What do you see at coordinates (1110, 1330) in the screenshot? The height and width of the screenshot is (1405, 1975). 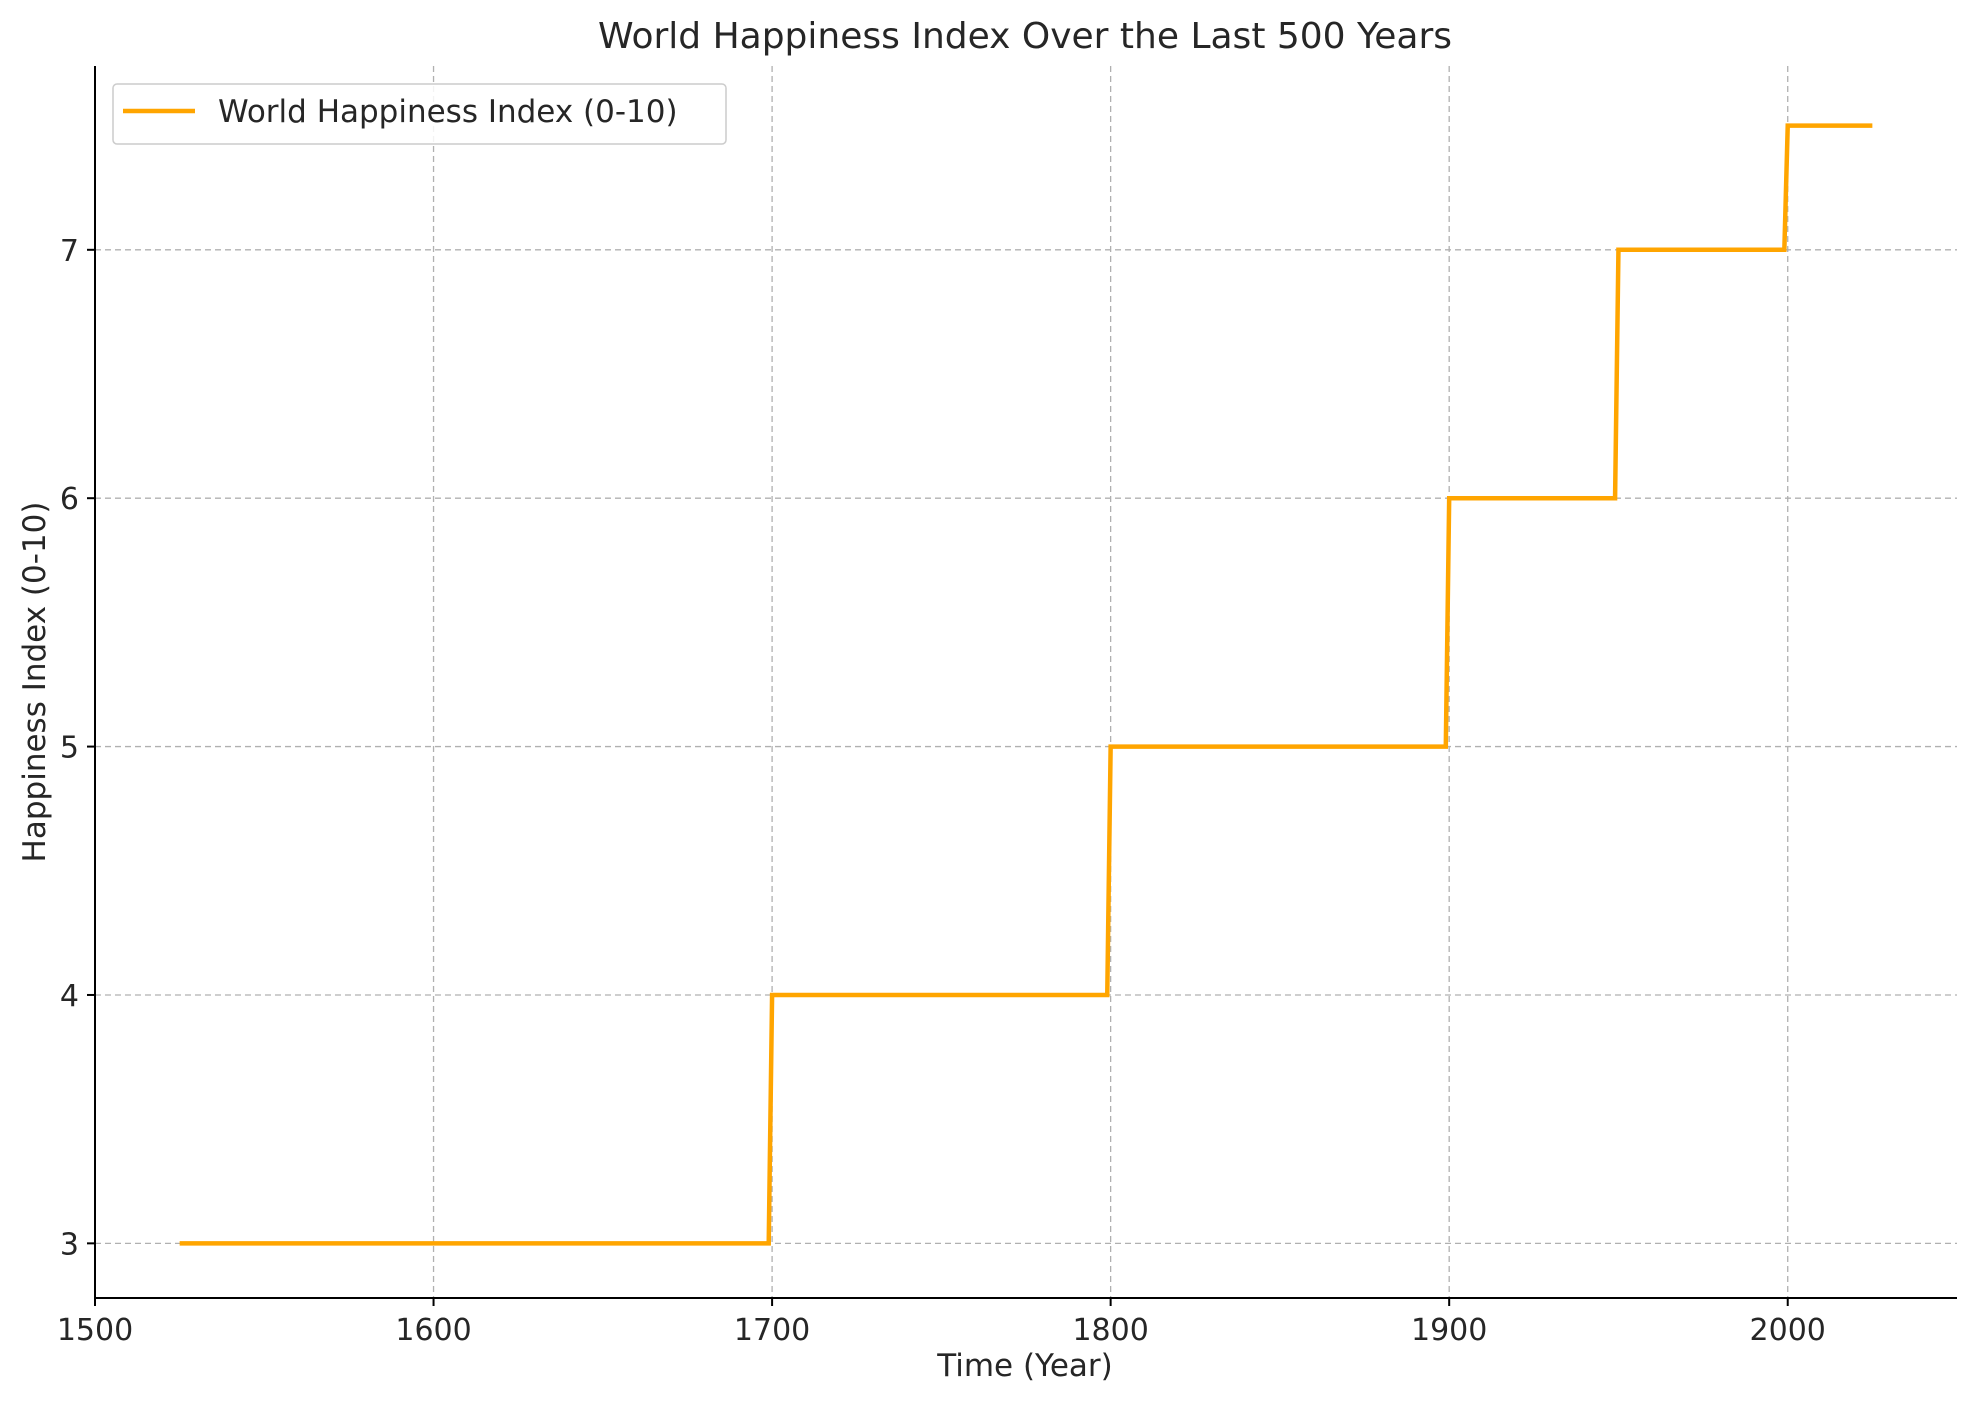 I see `x-tick-label: 1800` at bounding box center [1110, 1330].